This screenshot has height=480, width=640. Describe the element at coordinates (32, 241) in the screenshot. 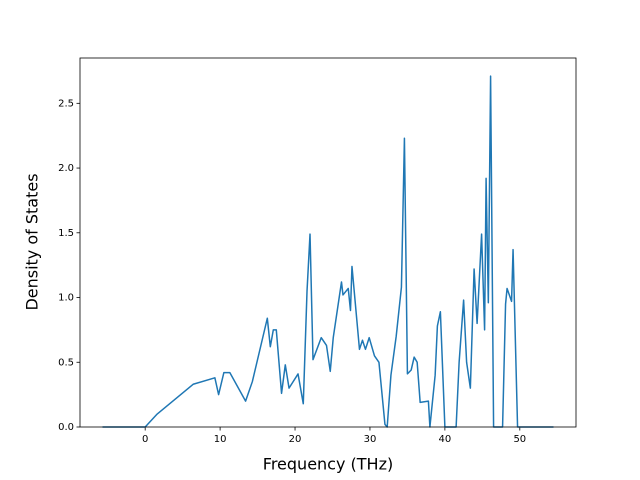

I see `y-axis-label: Density of States` at that location.